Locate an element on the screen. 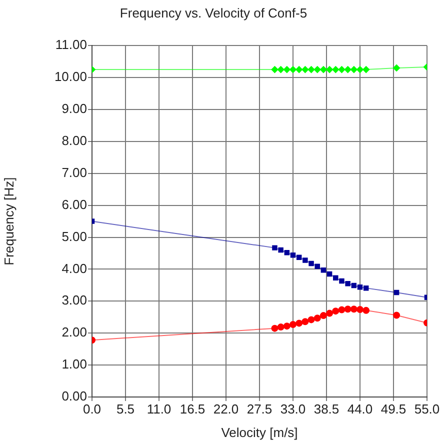 This screenshot has height=443, width=447. y-tick-label: 6.00 is located at coordinates (74, 204).